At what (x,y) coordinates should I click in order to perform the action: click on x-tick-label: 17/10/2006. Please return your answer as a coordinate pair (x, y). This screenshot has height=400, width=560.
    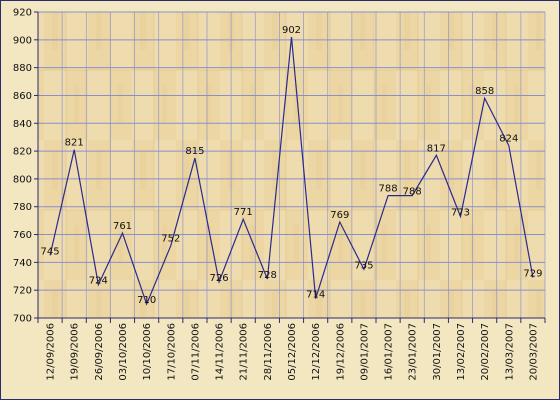
    Looking at the image, I should click on (171, 352).